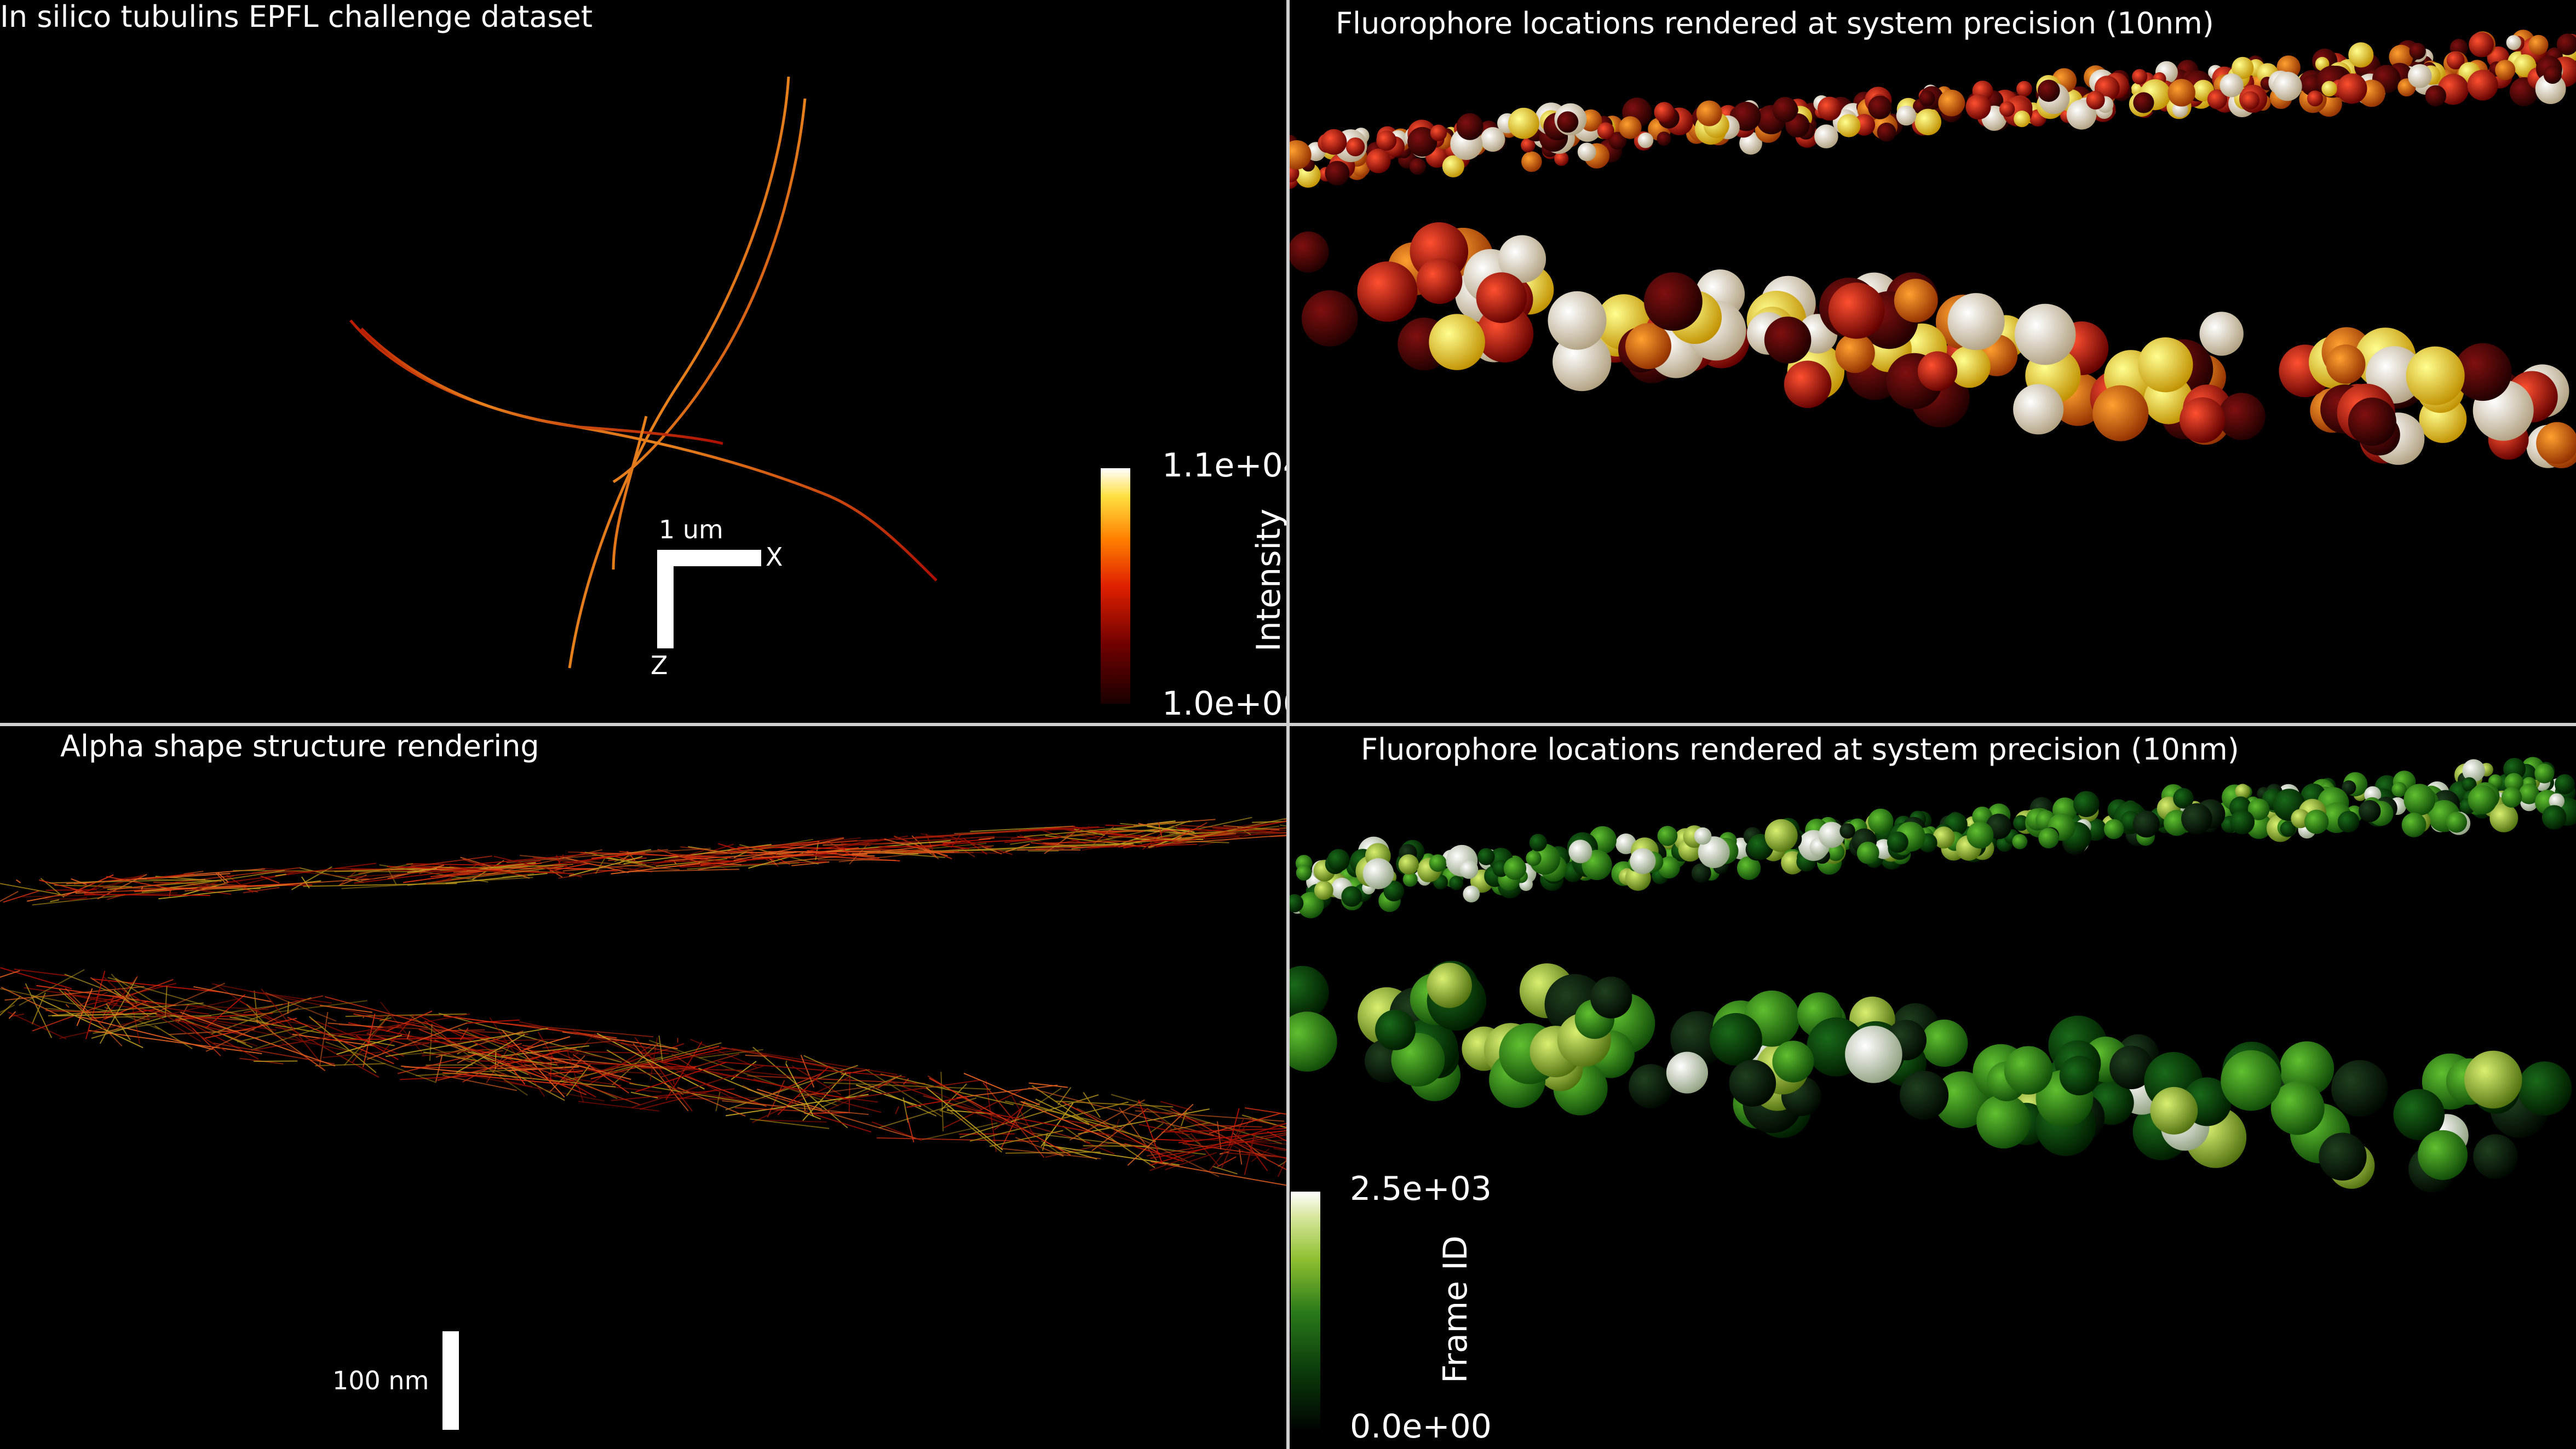  What do you see at coordinates (450, 1380) in the screenshot?
I see `scale-bar-line` at bounding box center [450, 1380].